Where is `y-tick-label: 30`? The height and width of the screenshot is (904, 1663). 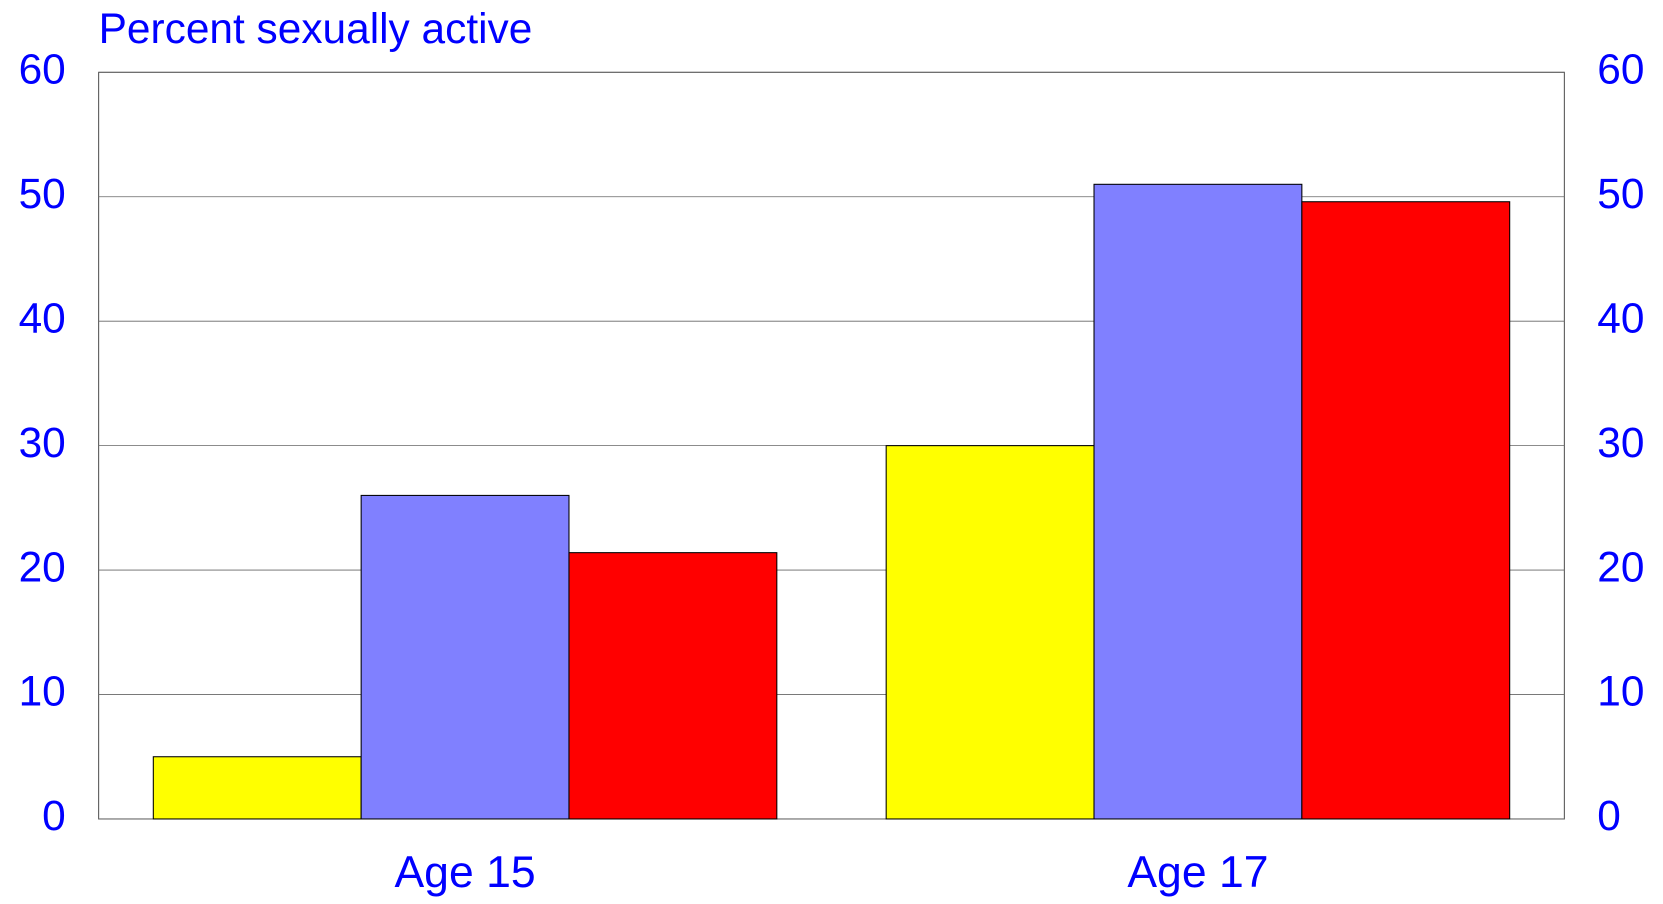
y-tick-label: 30 is located at coordinates (42, 442).